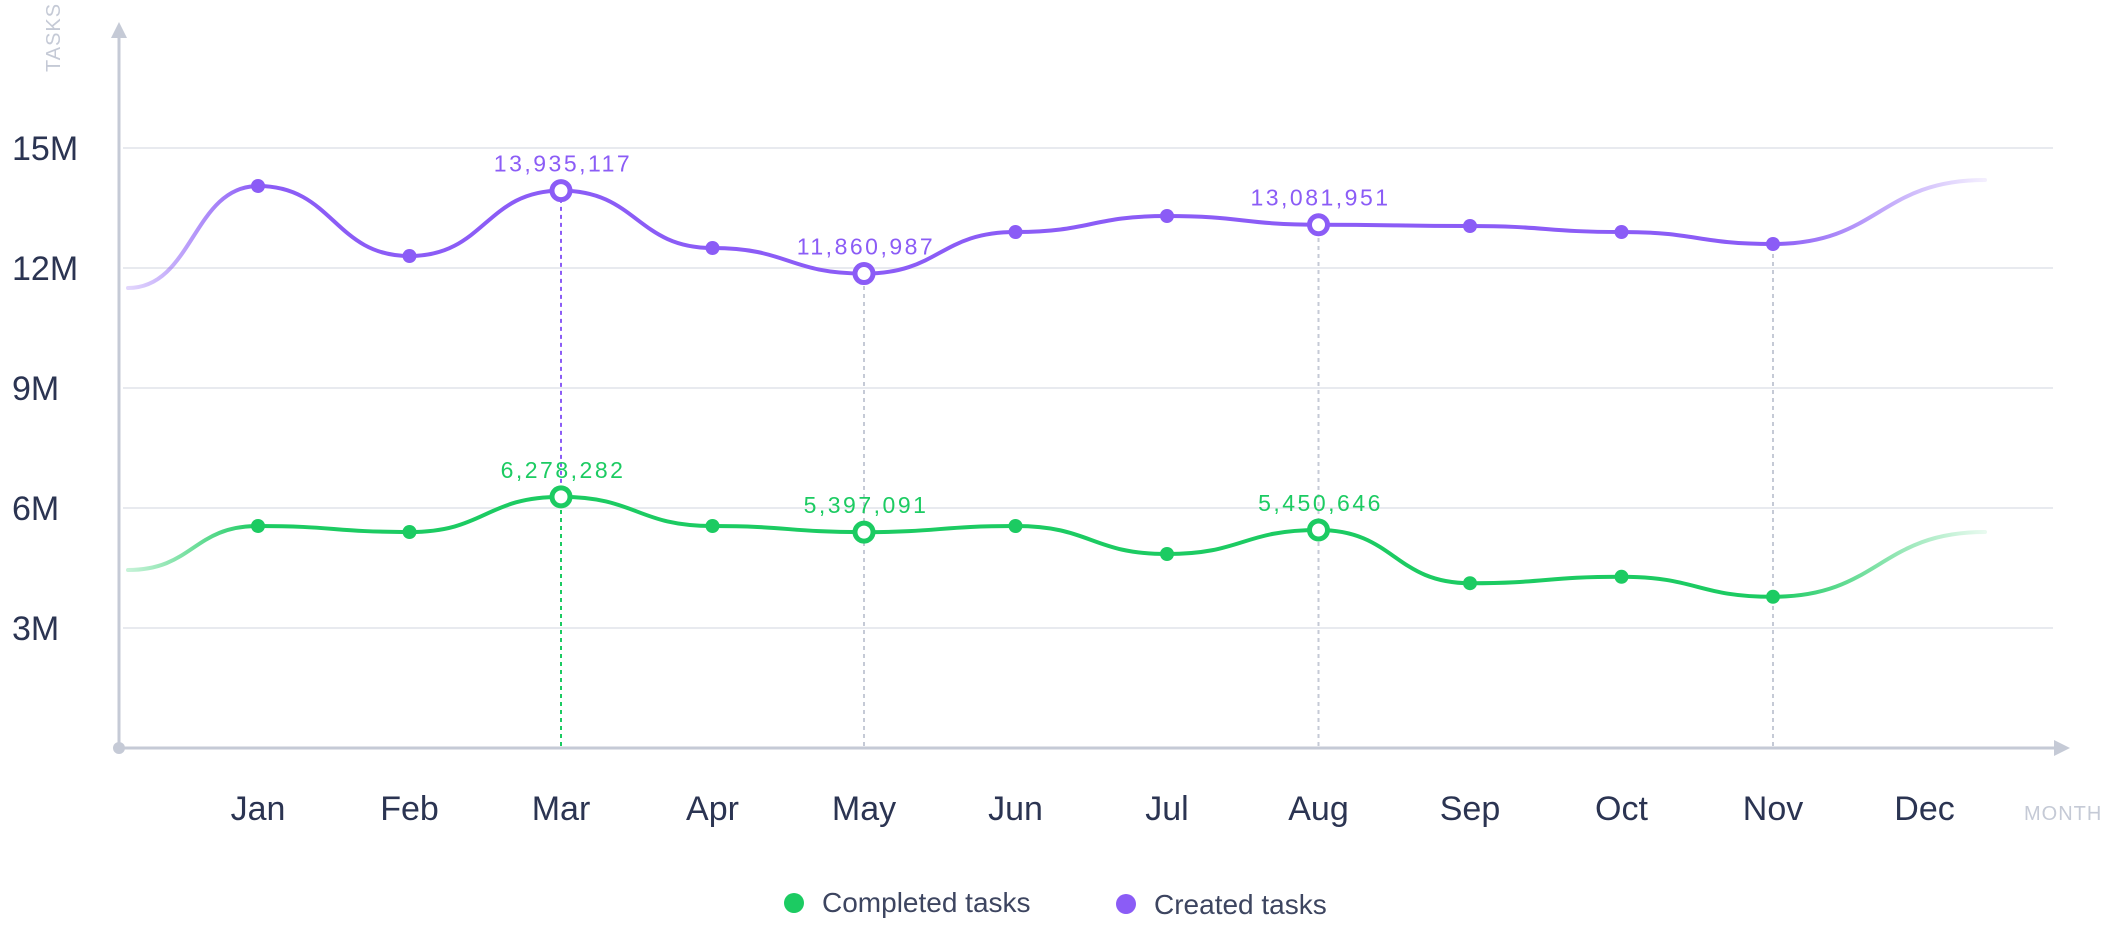  Describe the element at coordinates (1879, 564) in the screenshot. I see `series-trail-end-completed-tasks` at that location.